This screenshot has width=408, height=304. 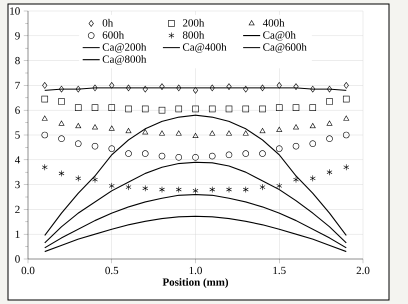 What do you see at coordinates (273, 22) in the screenshot?
I see `legend-label: 400h` at bounding box center [273, 22].